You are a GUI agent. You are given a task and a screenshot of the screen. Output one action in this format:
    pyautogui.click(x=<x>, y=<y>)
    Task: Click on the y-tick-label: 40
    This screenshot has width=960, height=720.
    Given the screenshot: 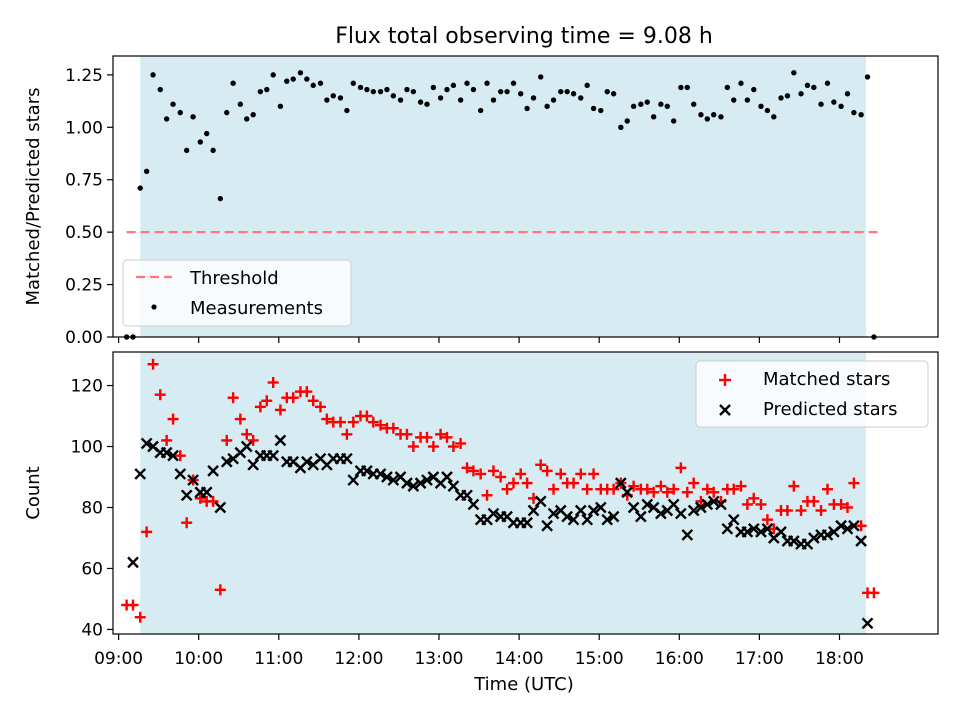 What is the action you would take?
    pyautogui.click(x=92, y=630)
    